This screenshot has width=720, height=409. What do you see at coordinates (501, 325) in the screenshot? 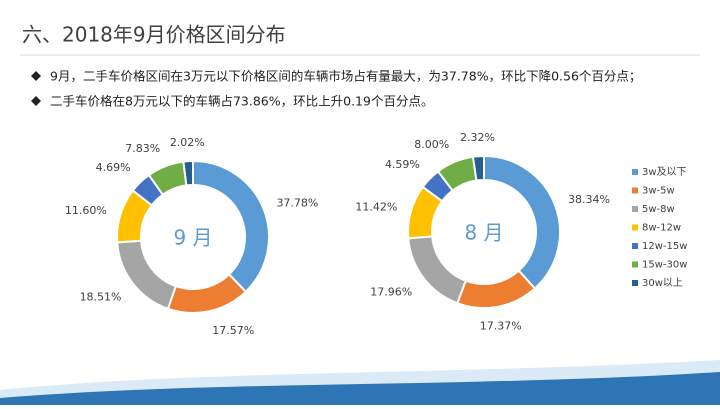
I see `data-label: 17.37%` at bounding box center [501, 325].